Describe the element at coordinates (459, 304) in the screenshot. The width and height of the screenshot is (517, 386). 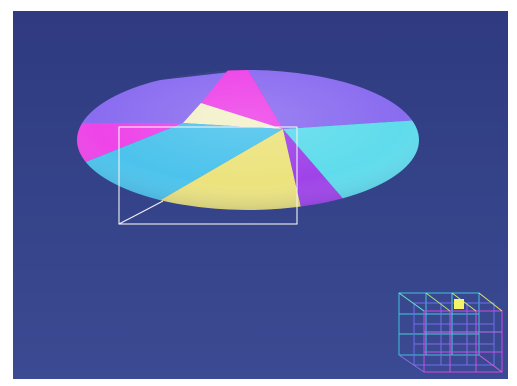
I see `nav-cube-highlight` at that location.